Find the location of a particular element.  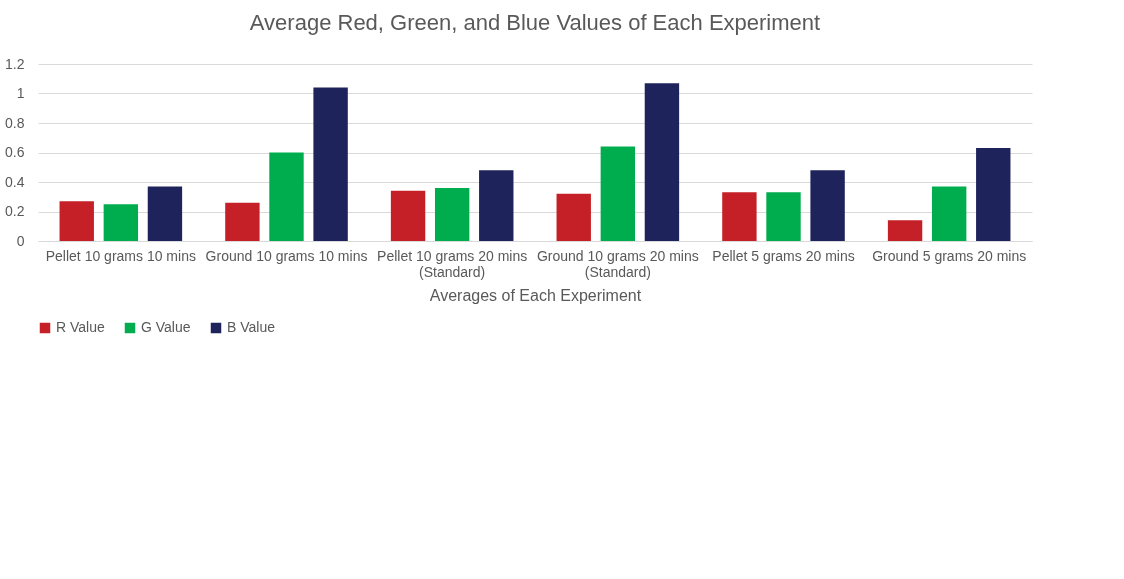

x-tick-label: Ground 10 grams 10 mins is located at coordinates (286, 255).